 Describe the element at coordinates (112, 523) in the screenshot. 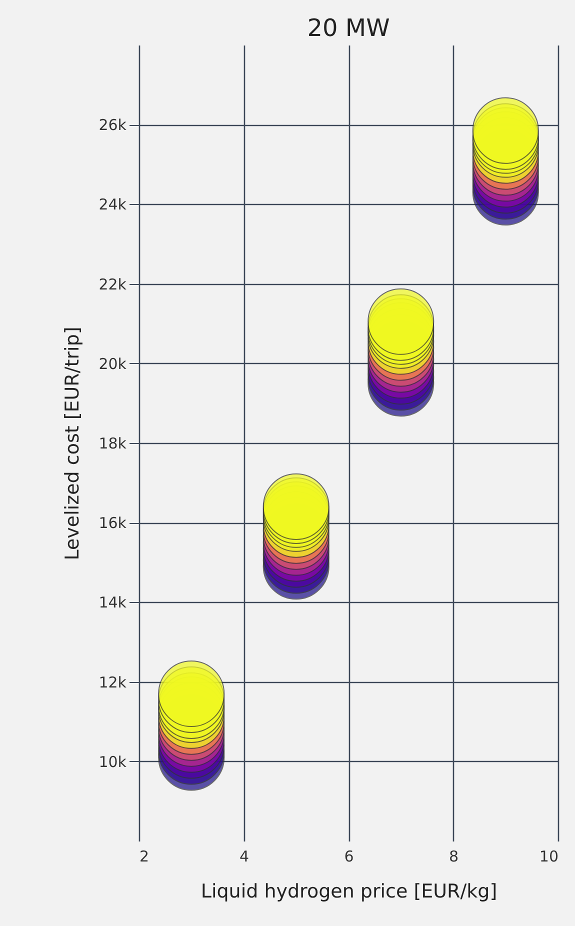

I see `y-tick-label: 16k` at that location.